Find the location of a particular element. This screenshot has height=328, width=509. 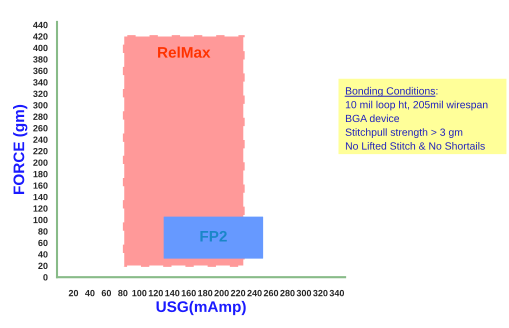

series-label: FP2 is located at coordinates (213, 236).